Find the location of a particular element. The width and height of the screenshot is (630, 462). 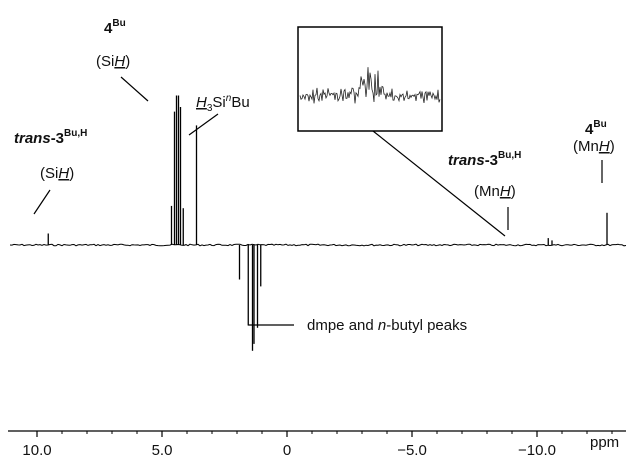

label-4bu-sih-assign: (SiH) is located at coordinates (113, 61).